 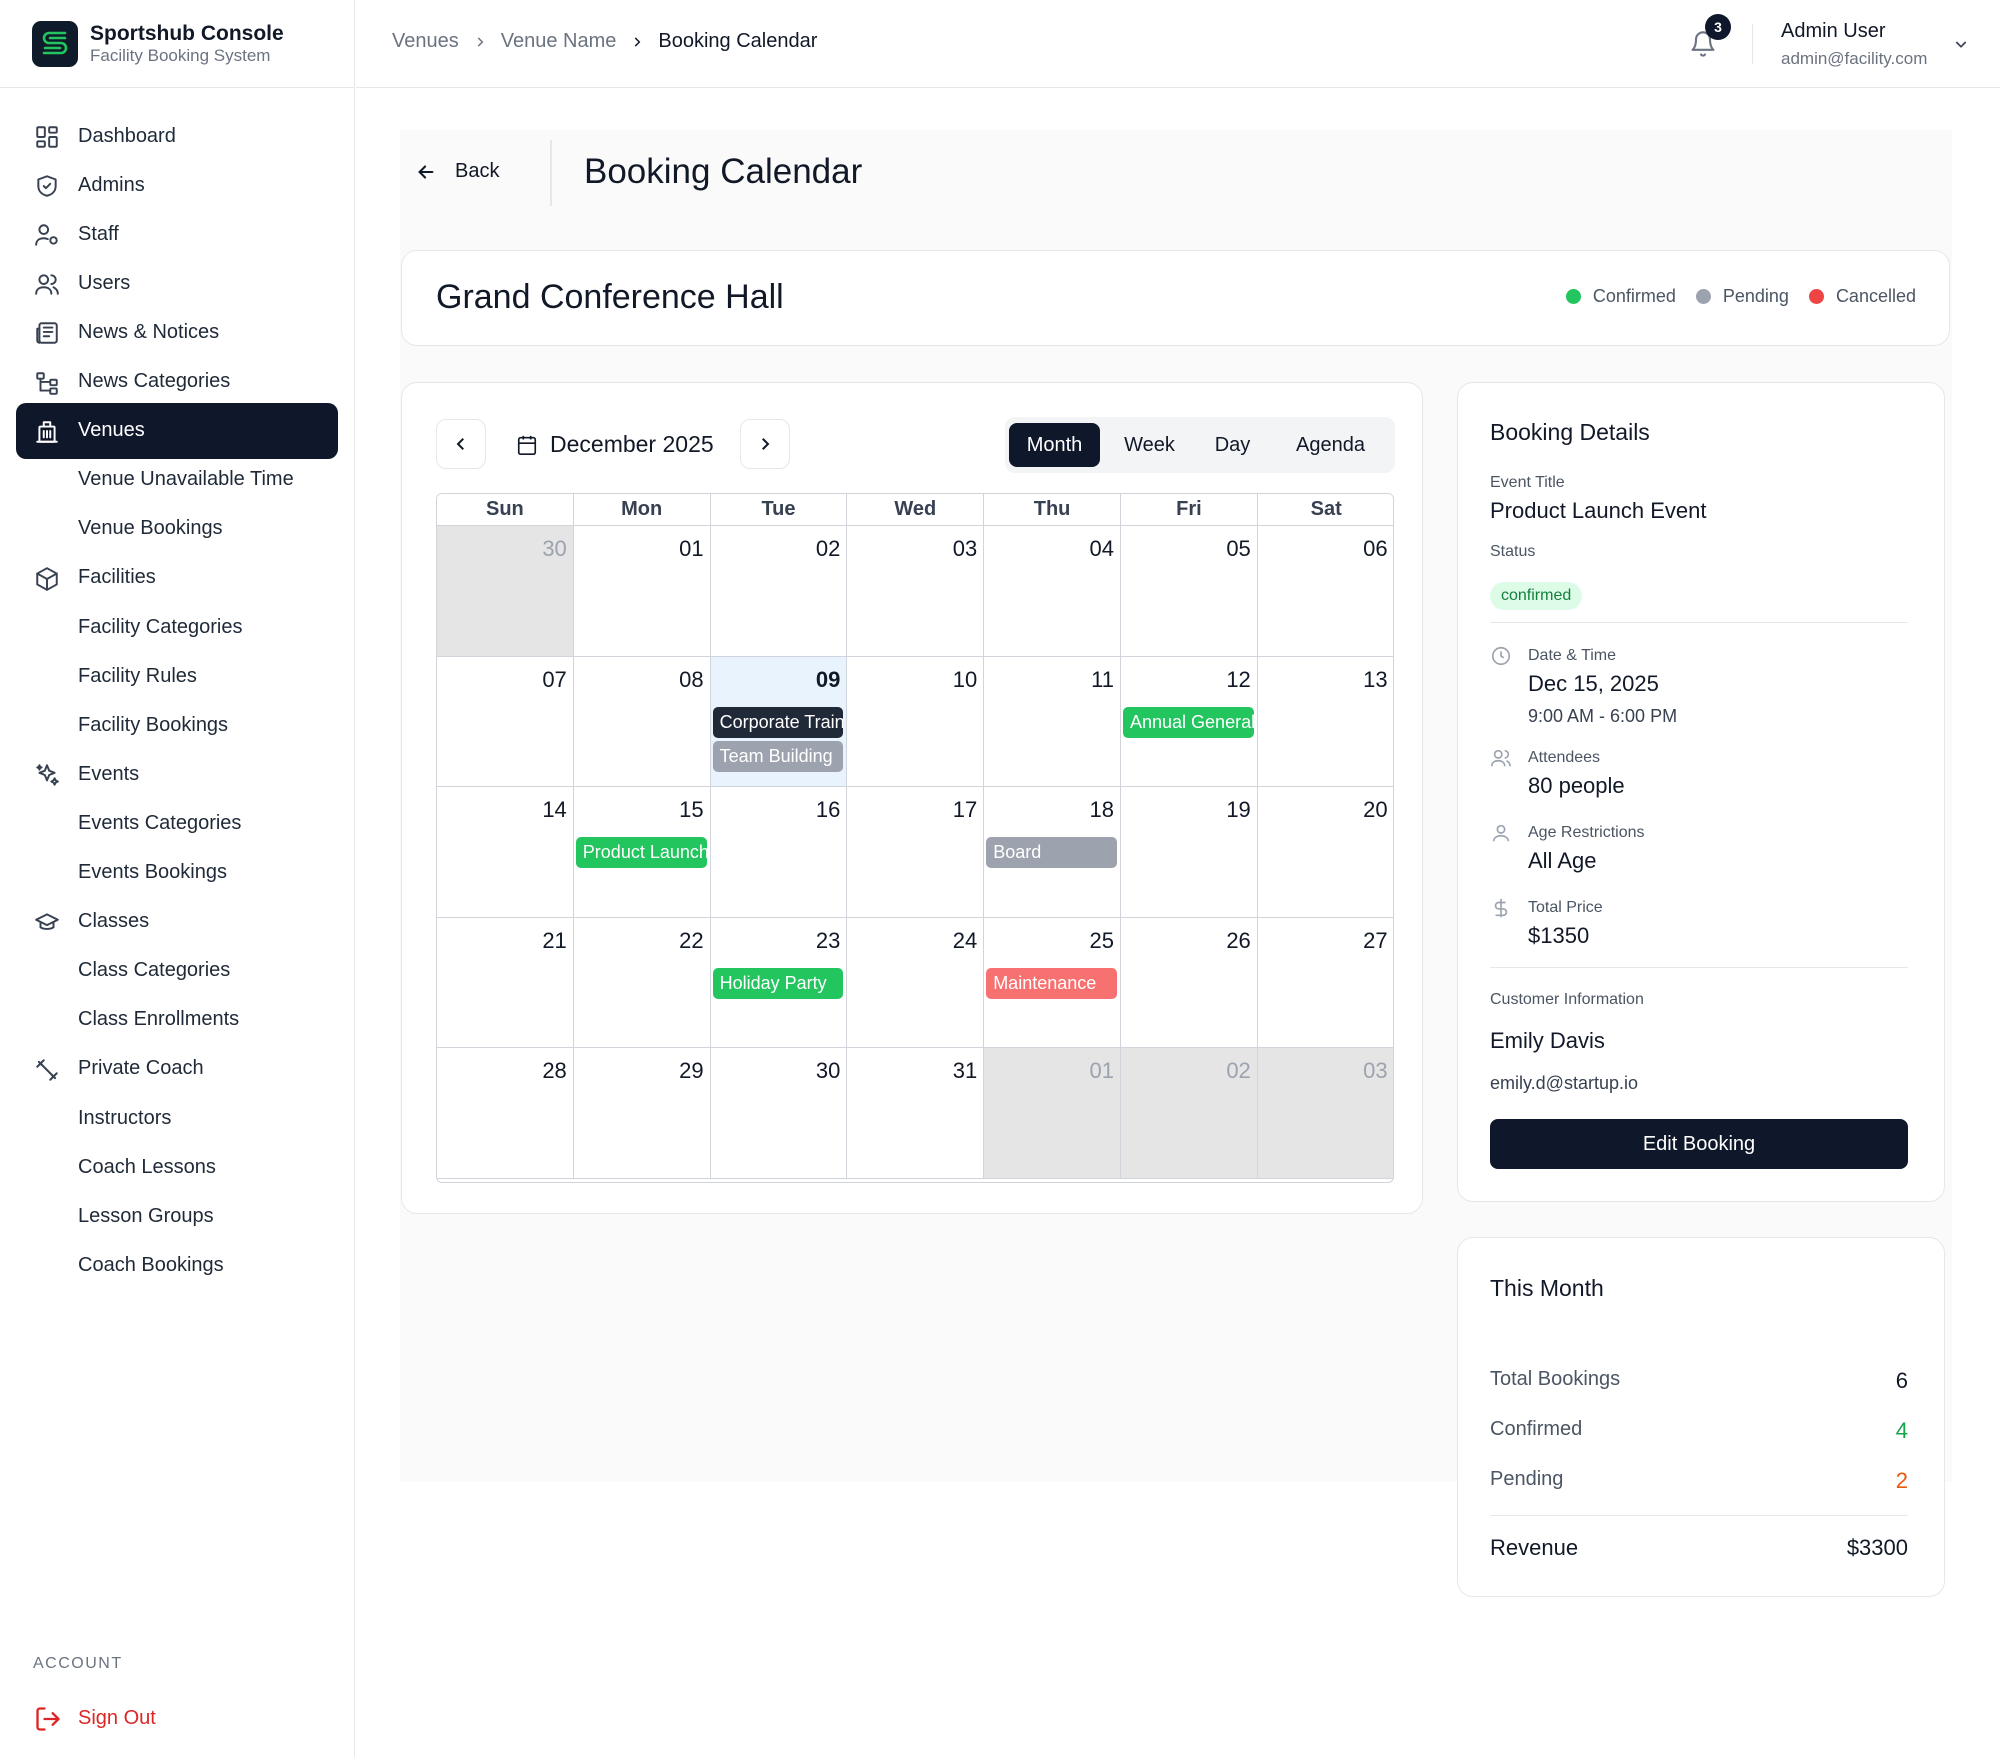 What do you see at coordinates (691, 679) in the screenshot?
I see `day-number: 08` at bounding box center [691, 679].